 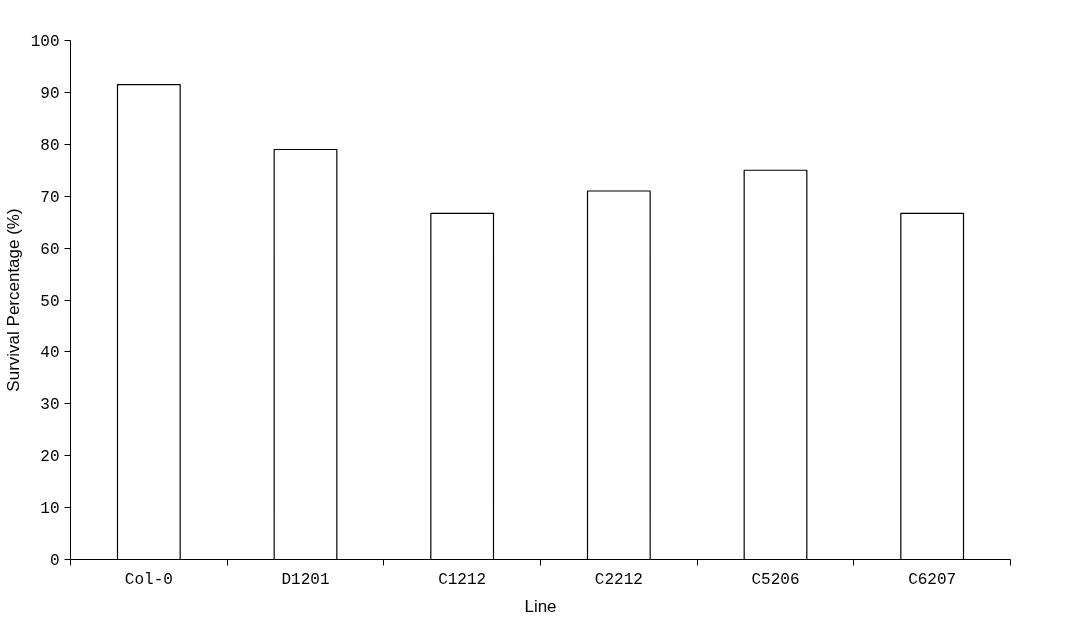 I want to click on y-tick-label: 0, so click(x=54, y=561).